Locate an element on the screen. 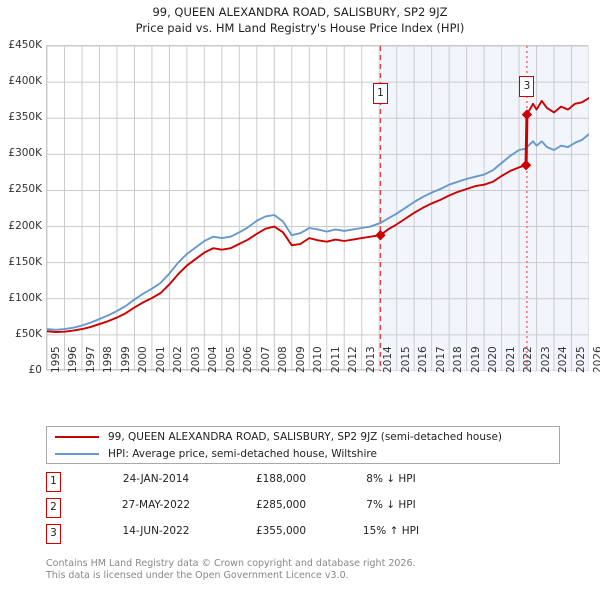  transaction-hpi-delta: 8% ↓ HPI is located at coordinates (391, 479).